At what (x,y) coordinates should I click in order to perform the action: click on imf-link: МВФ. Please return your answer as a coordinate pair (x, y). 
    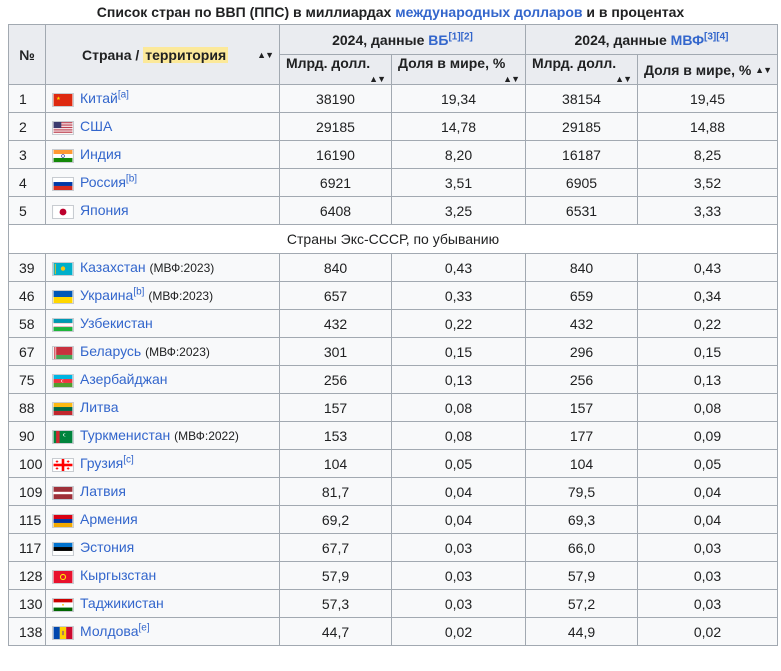
    Looking at the image, I should click on (687, 39).